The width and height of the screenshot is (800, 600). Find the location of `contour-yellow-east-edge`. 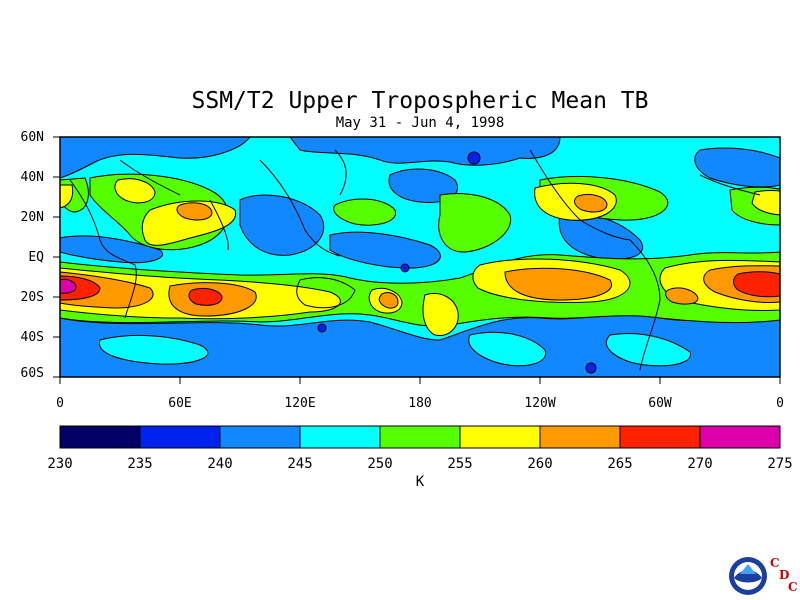

contour-yellow-east-edge is located at coordinates (765, 203).